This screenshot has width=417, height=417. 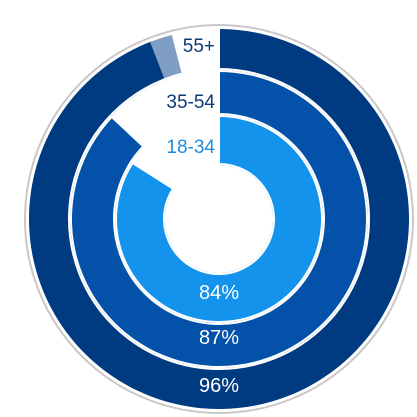 What do you see at coordinates (190, 102) in the screenshot?
I see `category-label-35-54: 35-54` at bounding box center [190, 102].